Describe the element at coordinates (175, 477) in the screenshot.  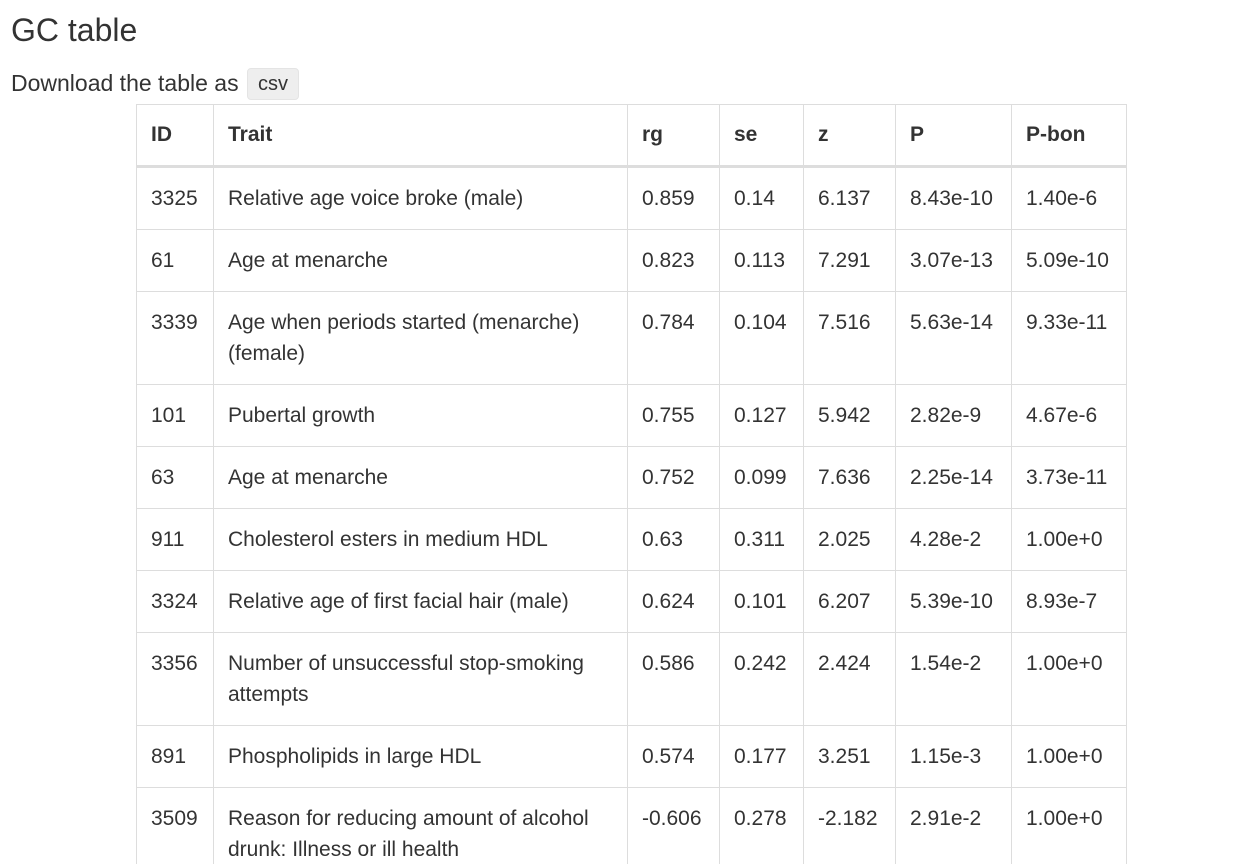
I see `cell-col-id: 63` at that location.